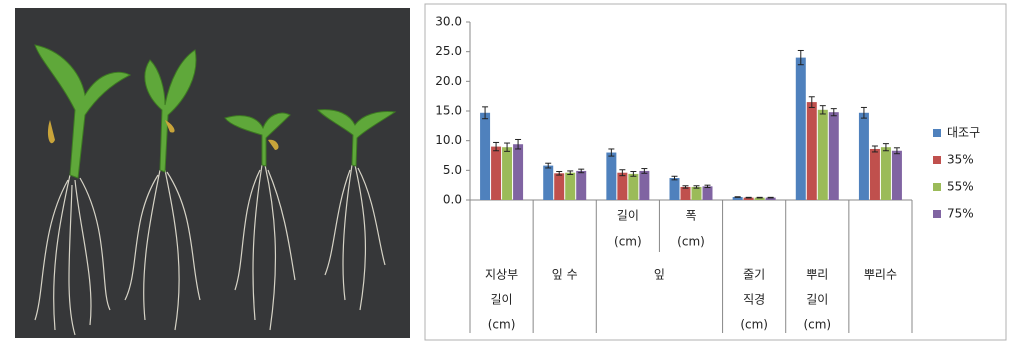 This screenshot has width=1011, height=343. What do you see at coordinates (960, 160) in the screenshot?
I see `legend-label: 35%` at bounding box center [960, 160].